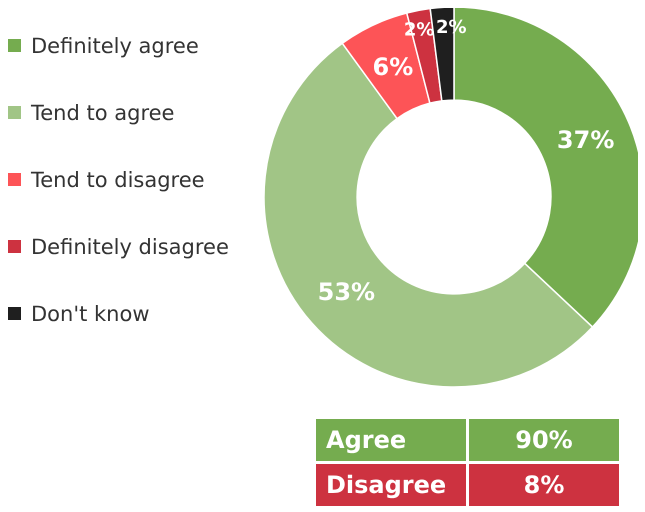  Describe the element at coordinates (118, 180) in the screenshot. I see `legend-label: Tend to disagree` at that location.